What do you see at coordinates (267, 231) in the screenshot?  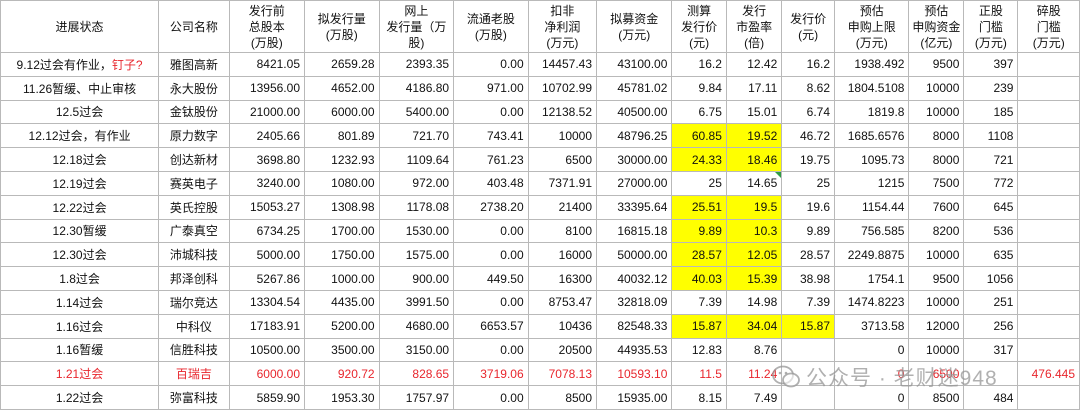 I see `table-cell: 6734.25` at bounding box center [267, 231].